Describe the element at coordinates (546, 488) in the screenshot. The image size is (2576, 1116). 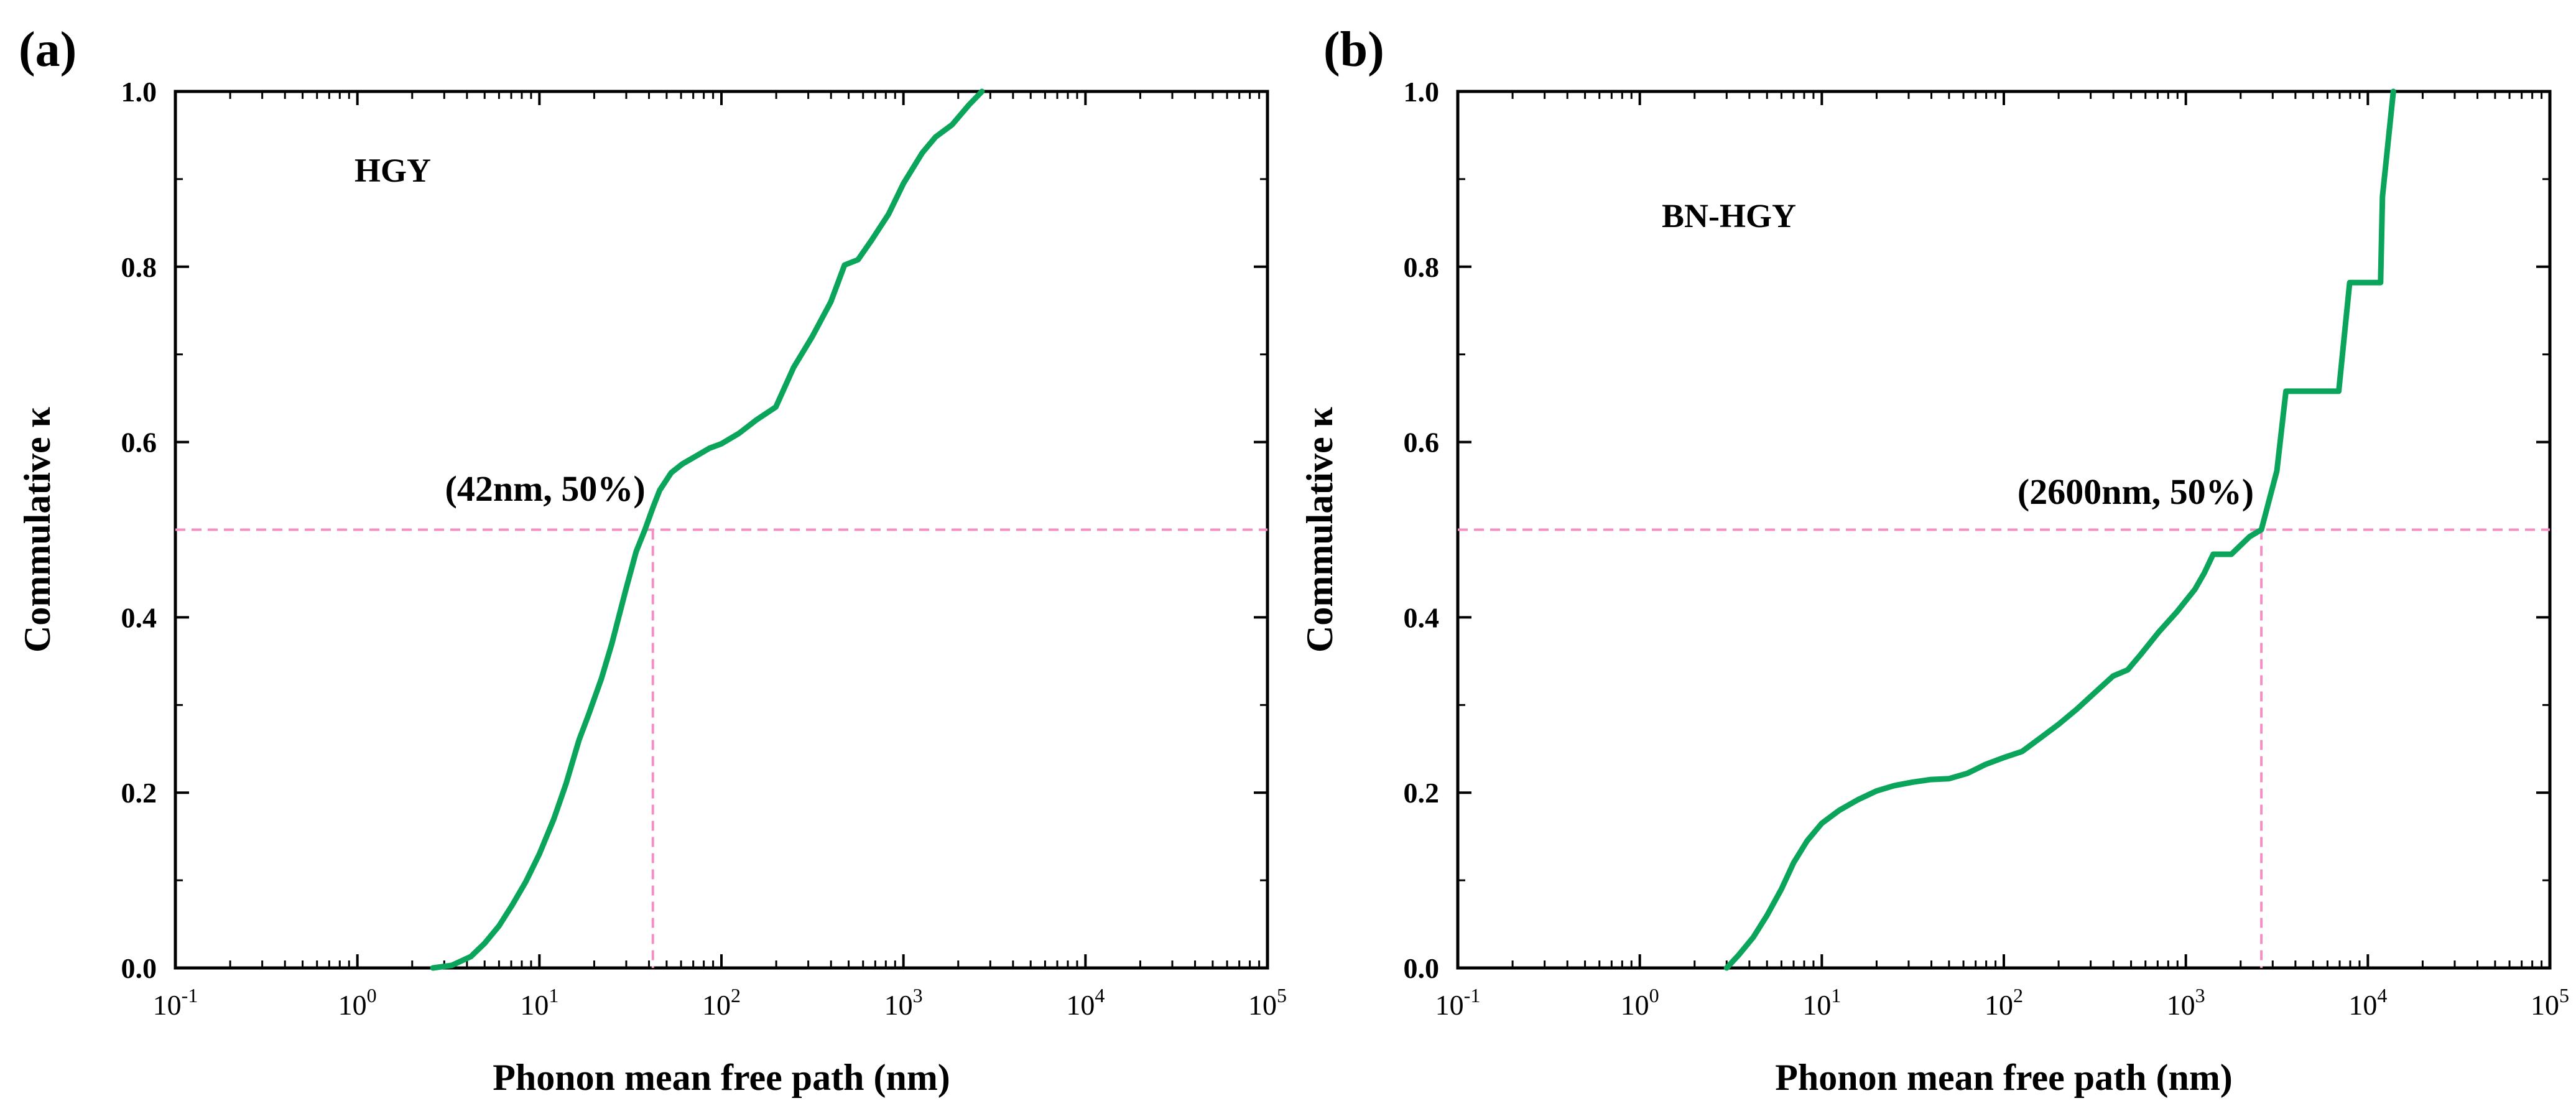
I see `annotation-label: (42nm, 50%)` at that location.